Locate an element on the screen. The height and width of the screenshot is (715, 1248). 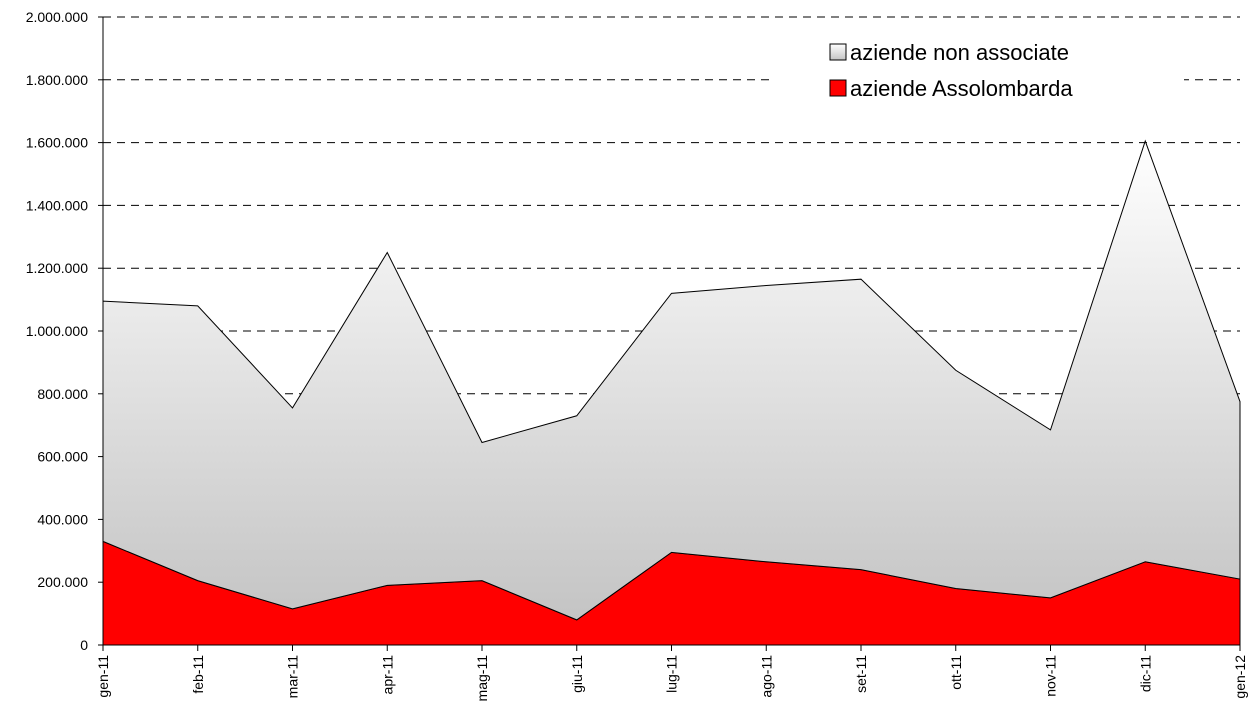
y-tick-label: 600.000 is located at coordinates (62, 457).